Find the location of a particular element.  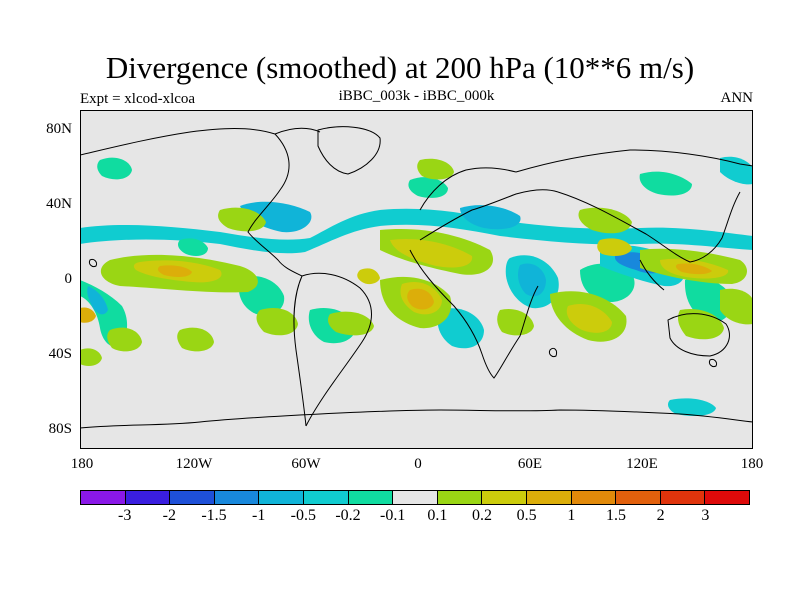

season-label: ANN is located at coordinates (737, 98).